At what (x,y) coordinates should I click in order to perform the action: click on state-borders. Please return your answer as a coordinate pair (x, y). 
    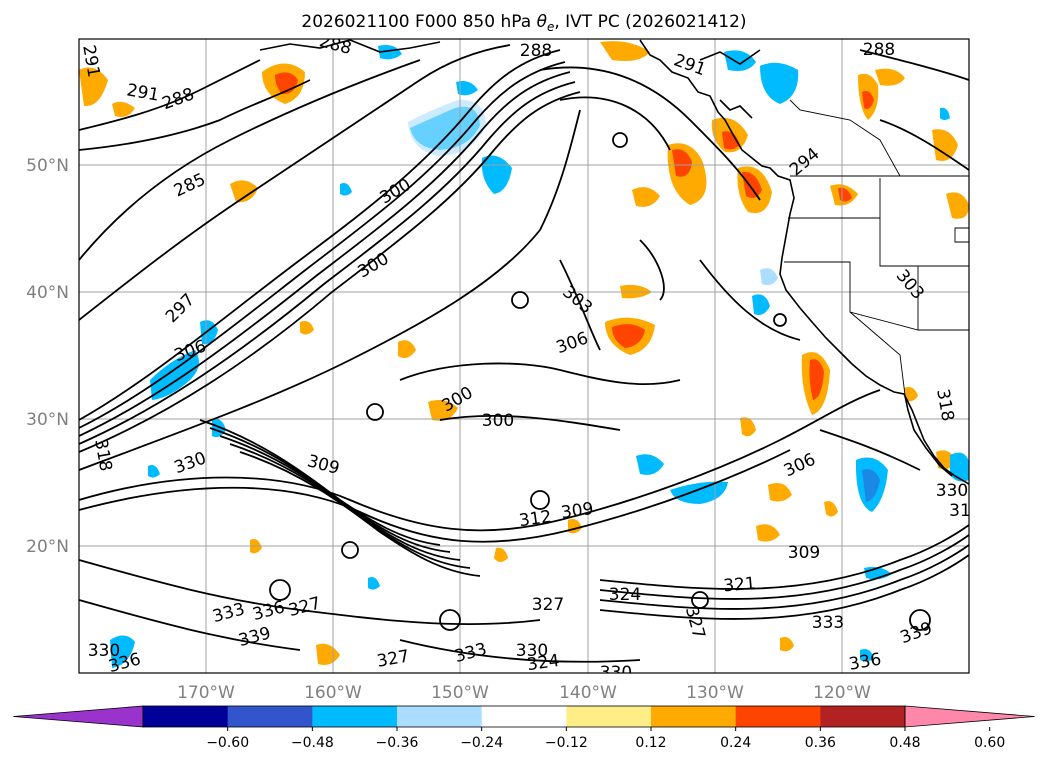
    Looking at the image, I should click on (876, 247).